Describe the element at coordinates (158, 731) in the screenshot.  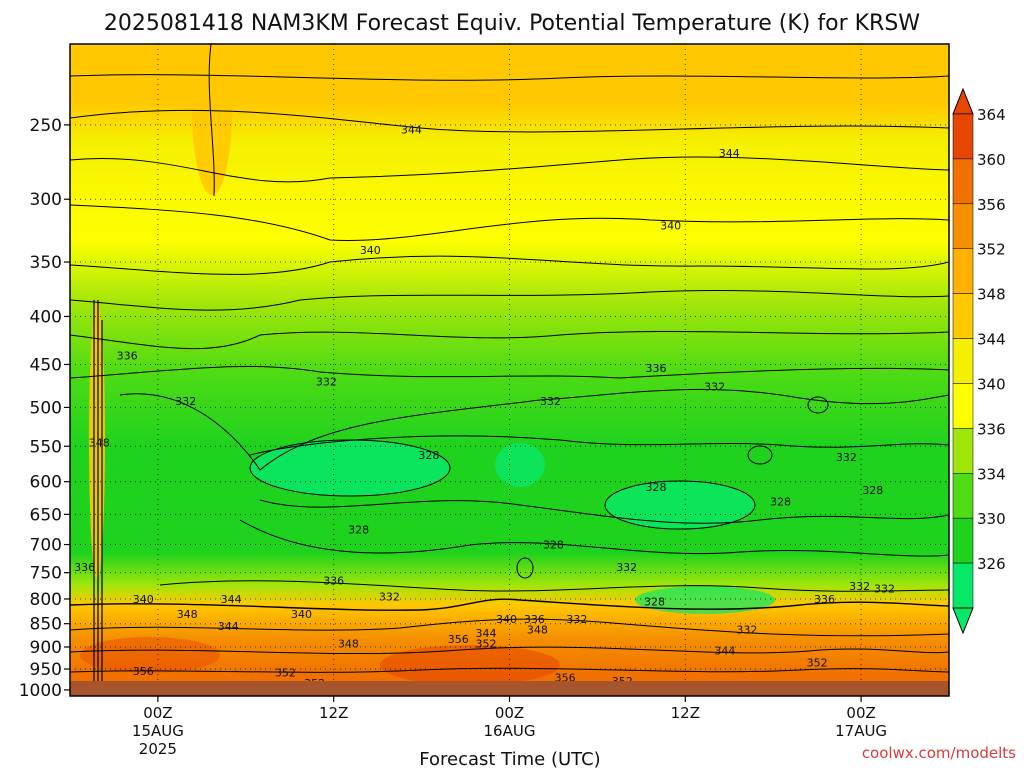
I see `x-tick-label: 15AUG` at that location.